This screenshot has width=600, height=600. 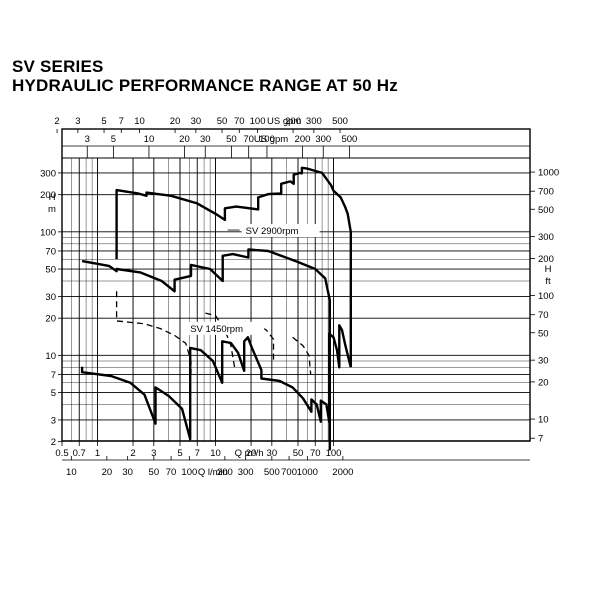 I want to click on y-tick-label-m: 3, so click(x=53, y=420).